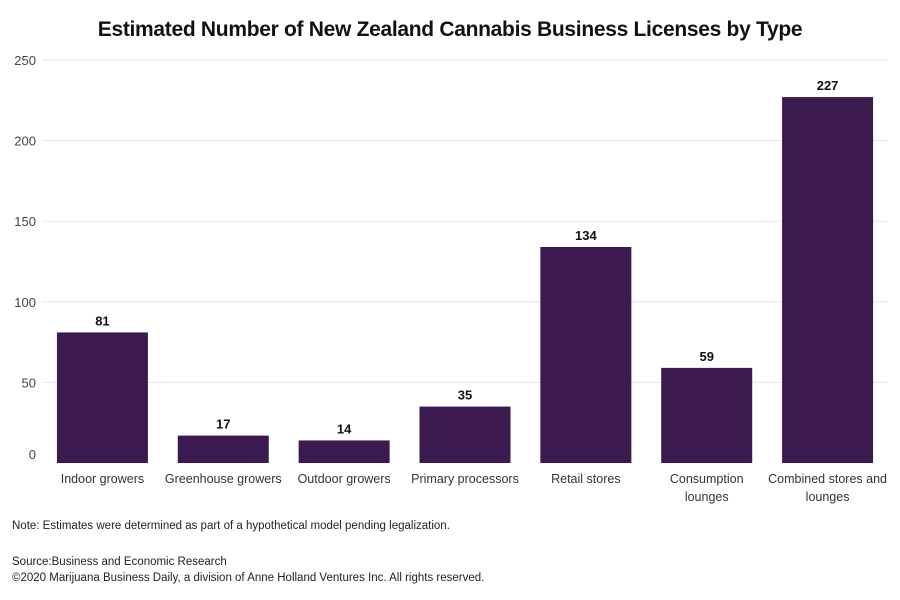 This screenshot has width=900, height=600. Describe the element at coordinates (223, 479) in the screenshot. I see `x-tick-label: Greenhouse growers` at that location.